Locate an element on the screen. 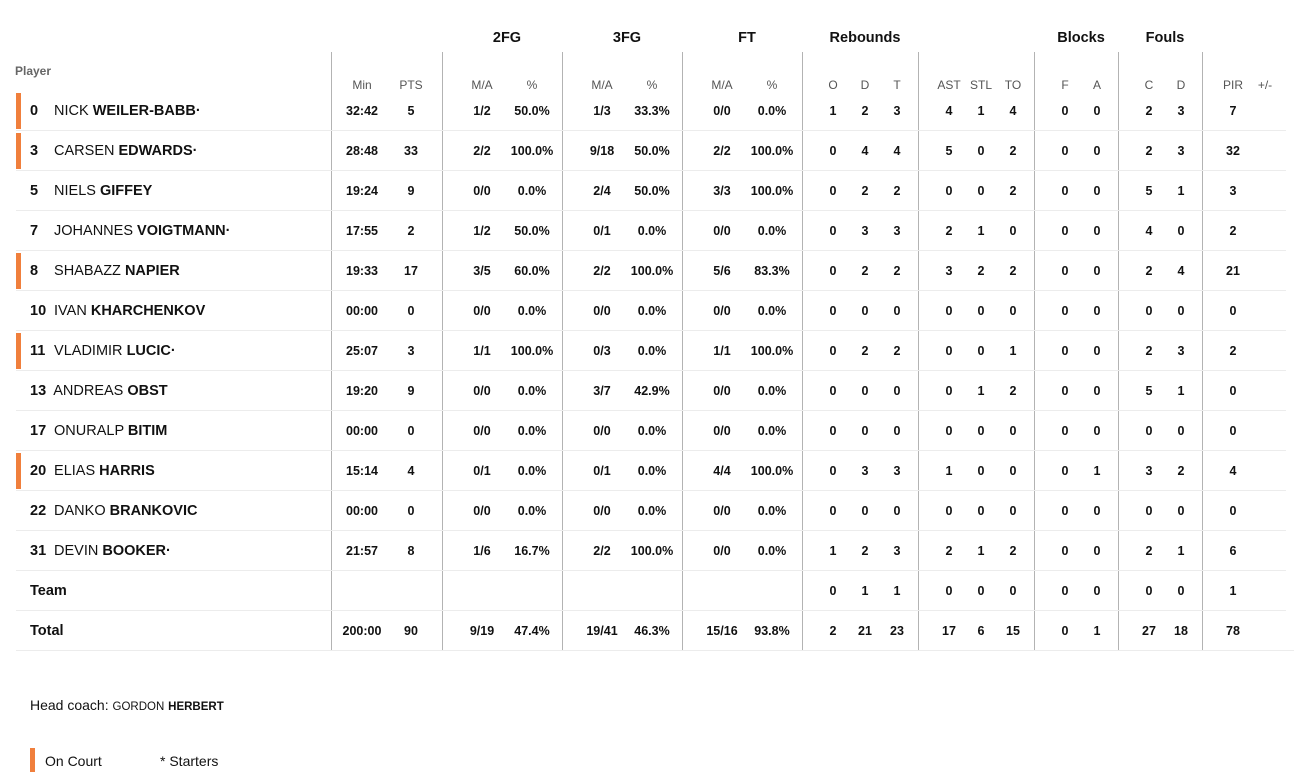 The width and height of the screenshot is (1294, 778). player-name: 7 JOHANNES VOIGTMANN· is located at coordinates (130, 231).